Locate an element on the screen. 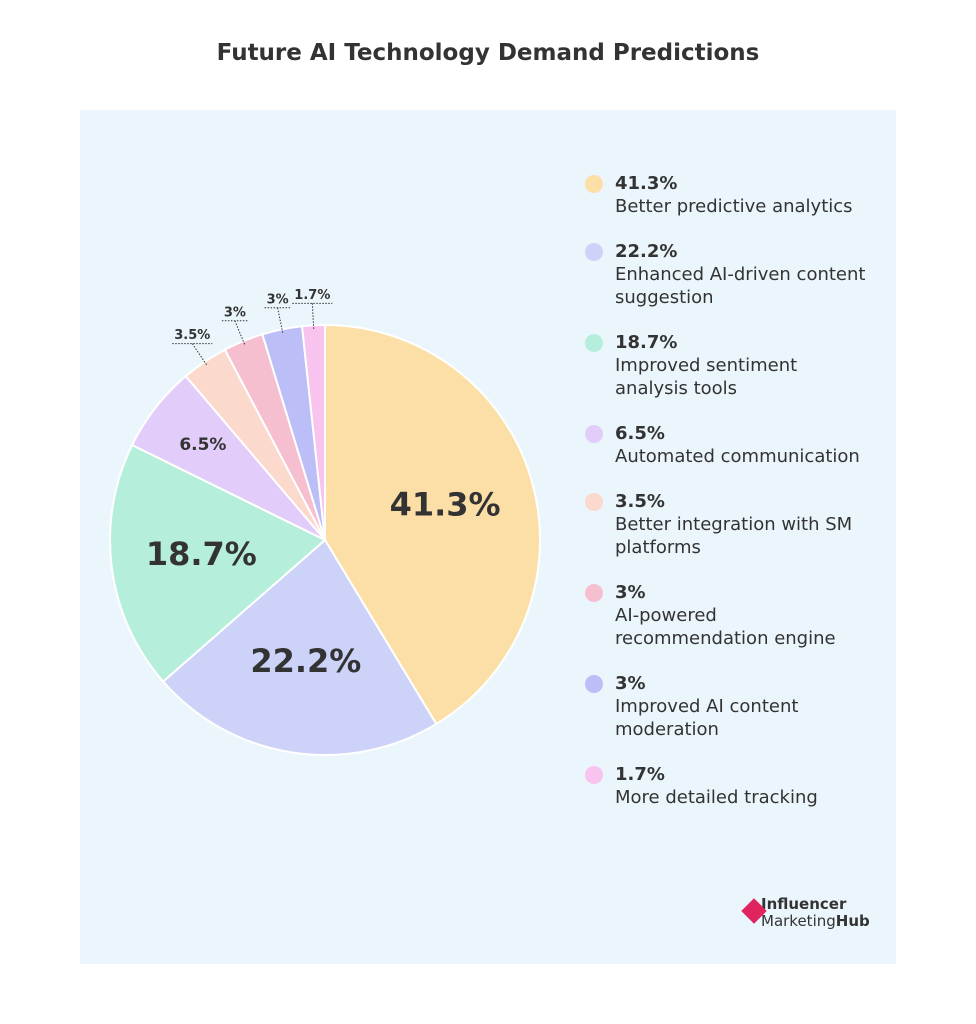 This screenshot has height=1024, width=976. legend-entry: 6.5% Automated communication is located at coordinates (727, 445).